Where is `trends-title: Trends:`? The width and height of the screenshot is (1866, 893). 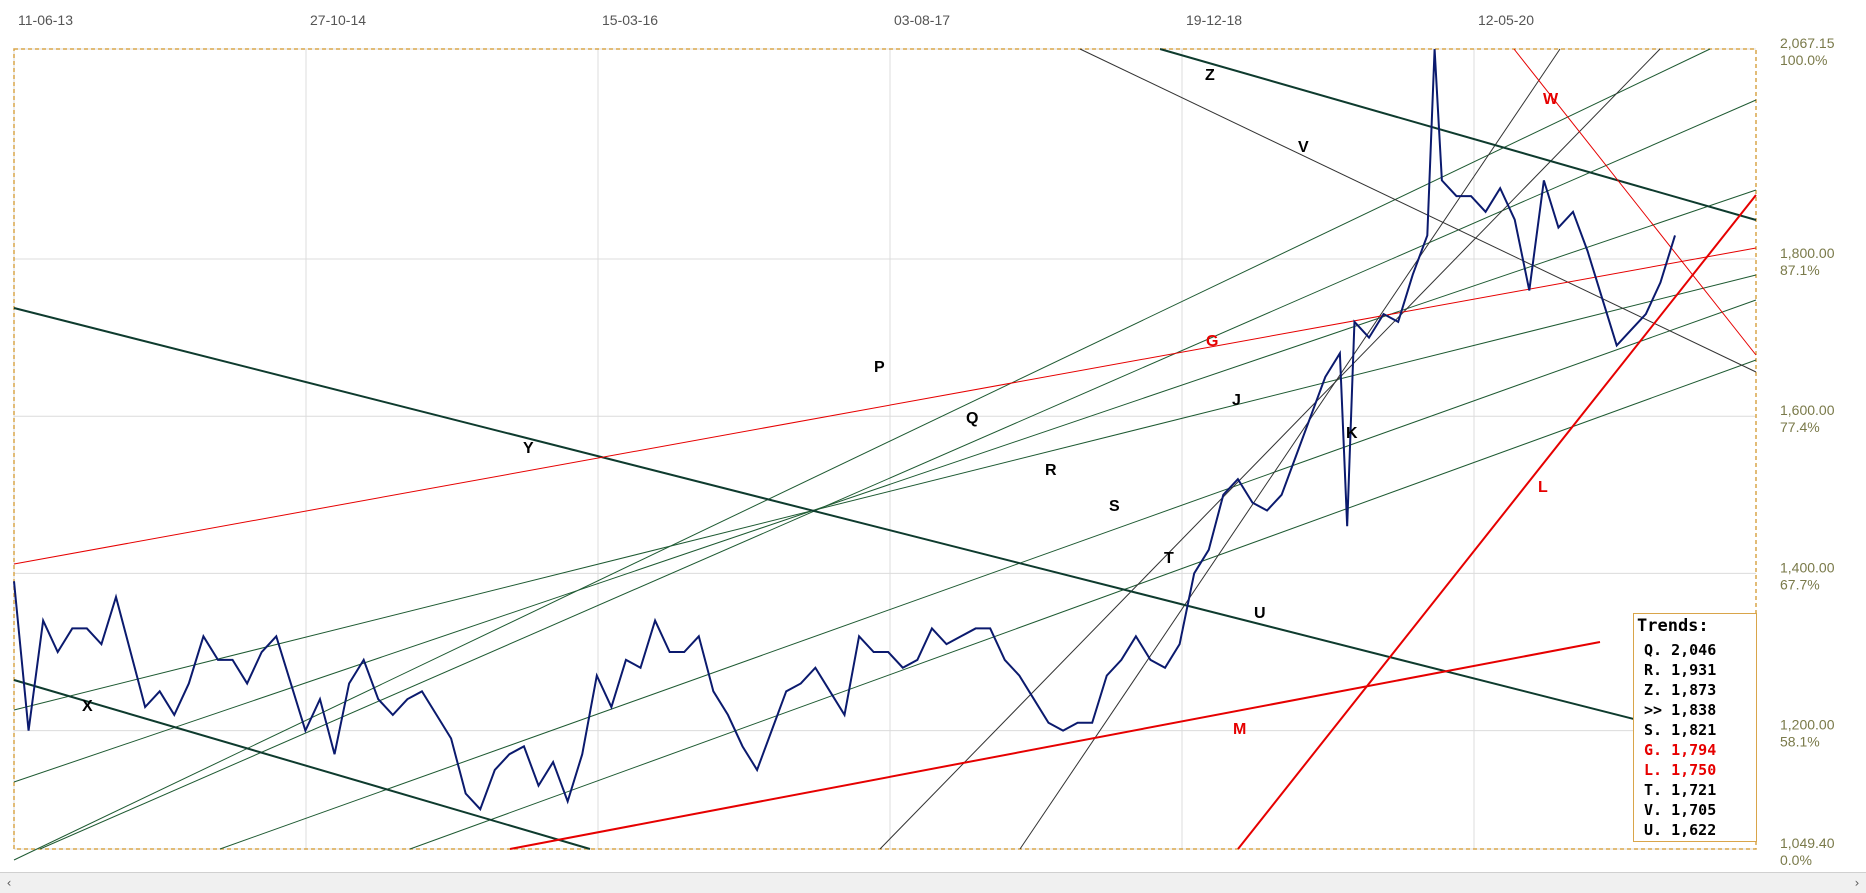 trends-title: Trends: is located at coordinates (1673, 626).